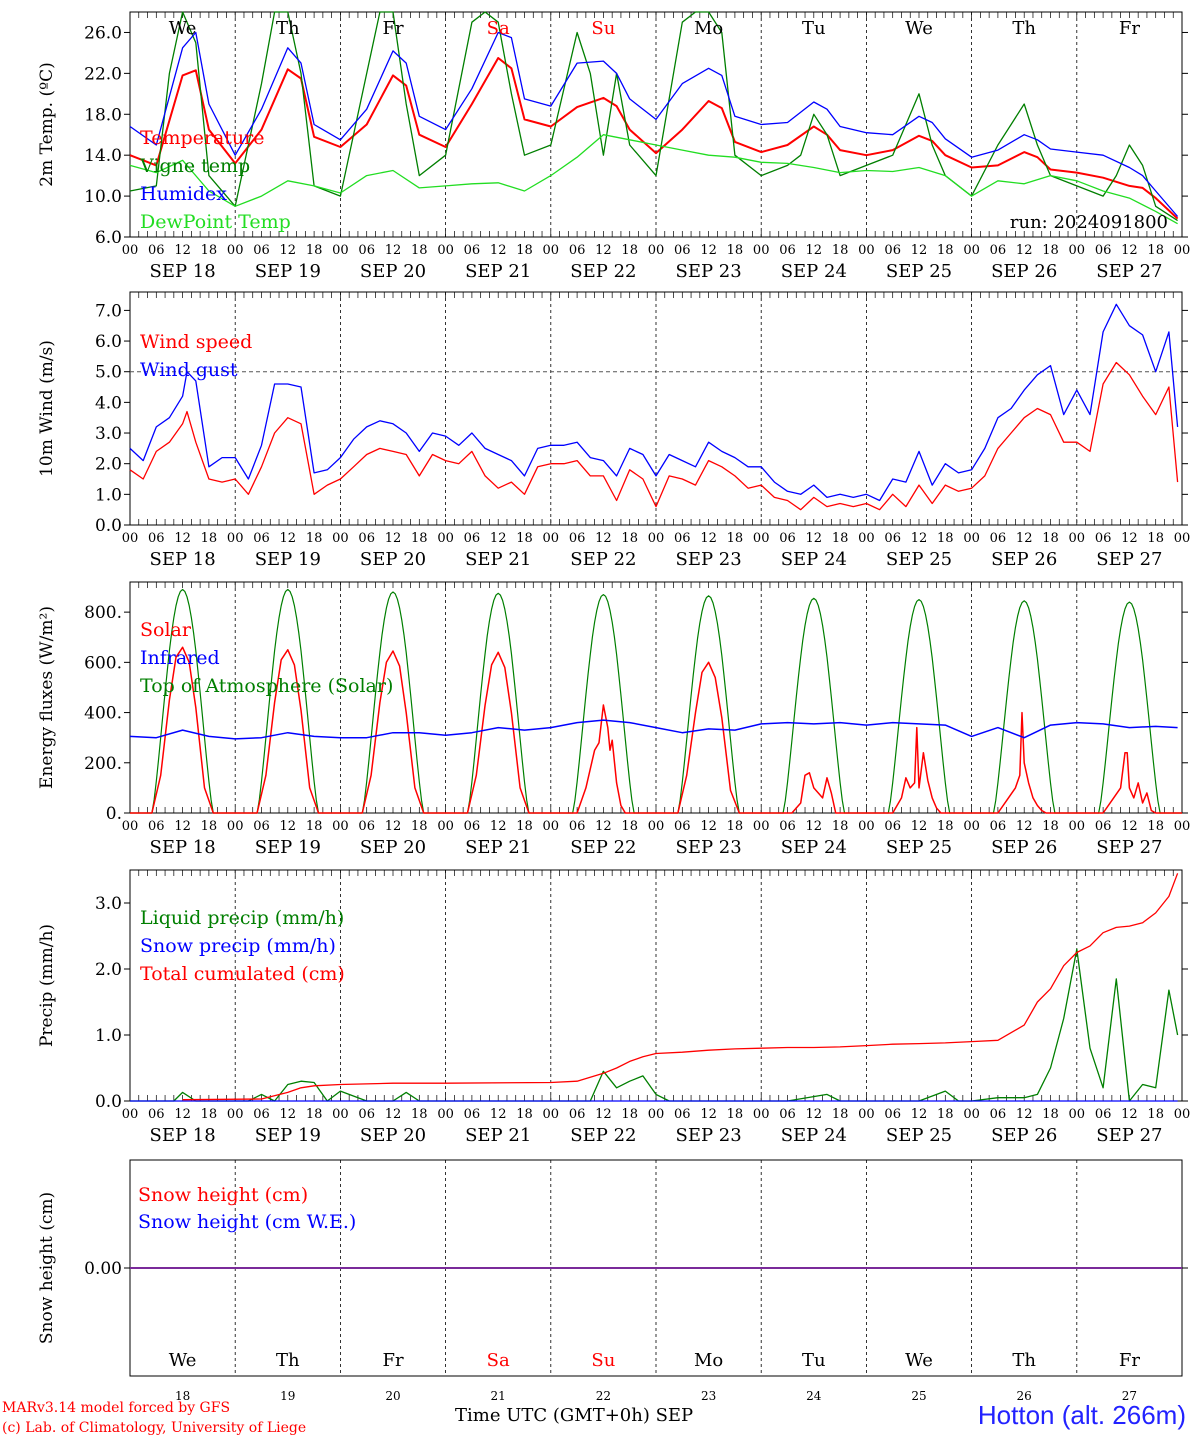 Image resolution: width=1194 pixels, height=1440 pixels. Describe the element at coordinates (654, 138) in the screenshot. I see `series-line-temperature` at that location.